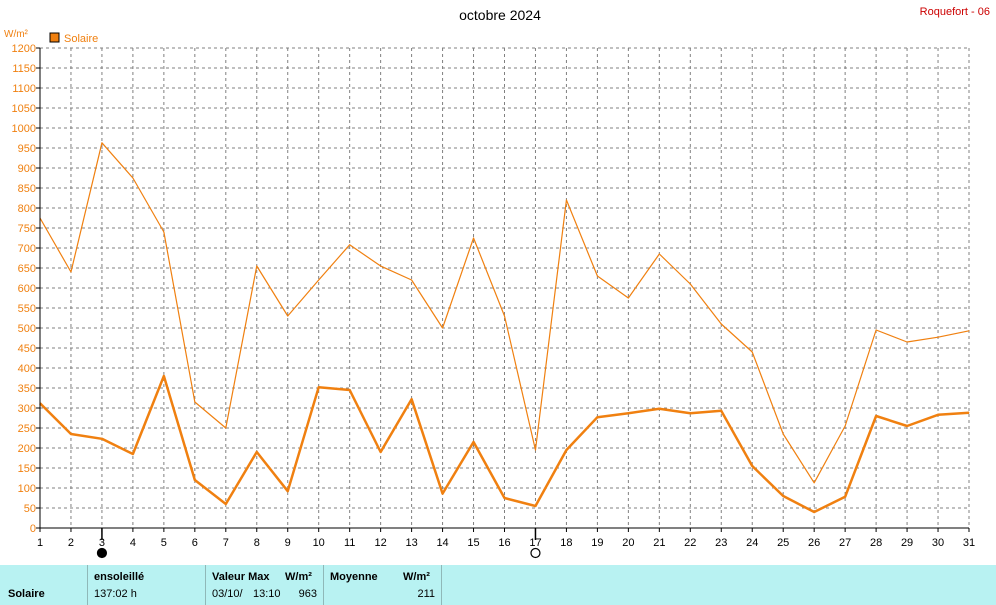  Describe the element at coordinates (955, 12) in the screenshot. I see `station-name: Roquefort - 06` at that location.